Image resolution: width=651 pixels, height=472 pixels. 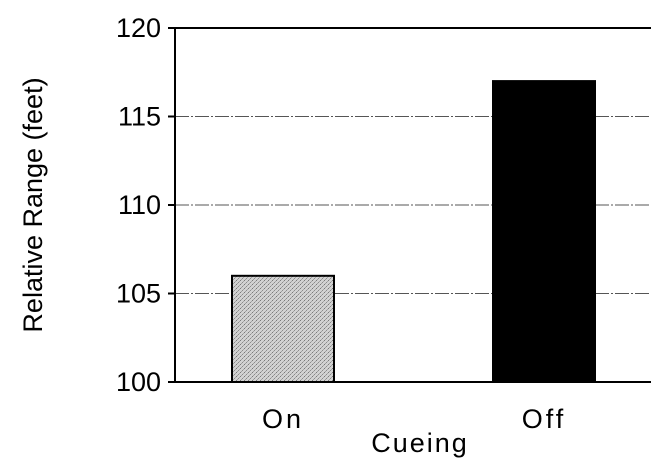 What do you see at coordinates (283, 328) in the screenshot?
I see `bar-on` at bounding box center [283, 328].